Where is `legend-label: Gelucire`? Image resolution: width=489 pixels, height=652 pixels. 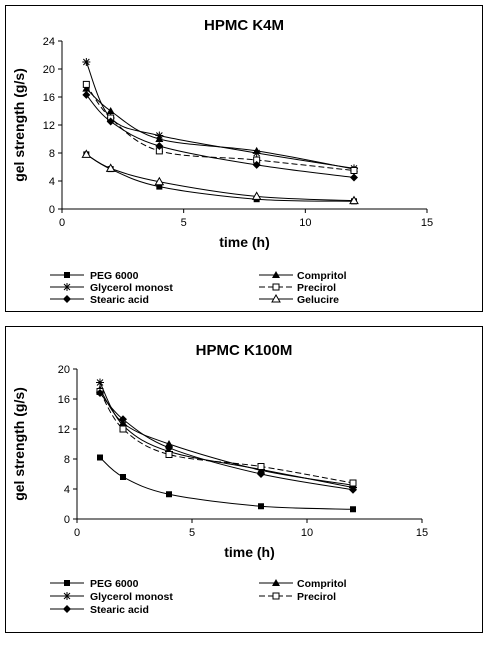 legend-label: Gelucire is located at coordinates (318, 300).